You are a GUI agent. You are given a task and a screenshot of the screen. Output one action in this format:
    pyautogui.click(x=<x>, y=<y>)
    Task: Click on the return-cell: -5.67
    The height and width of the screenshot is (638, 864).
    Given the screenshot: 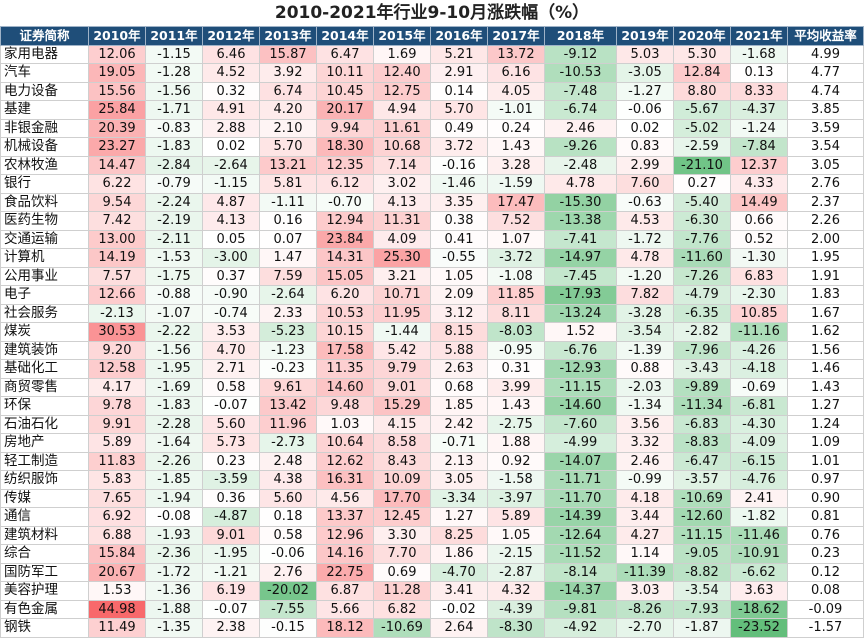 What is the action you would take?
    pyautogui.click(x=702, y=110)
    